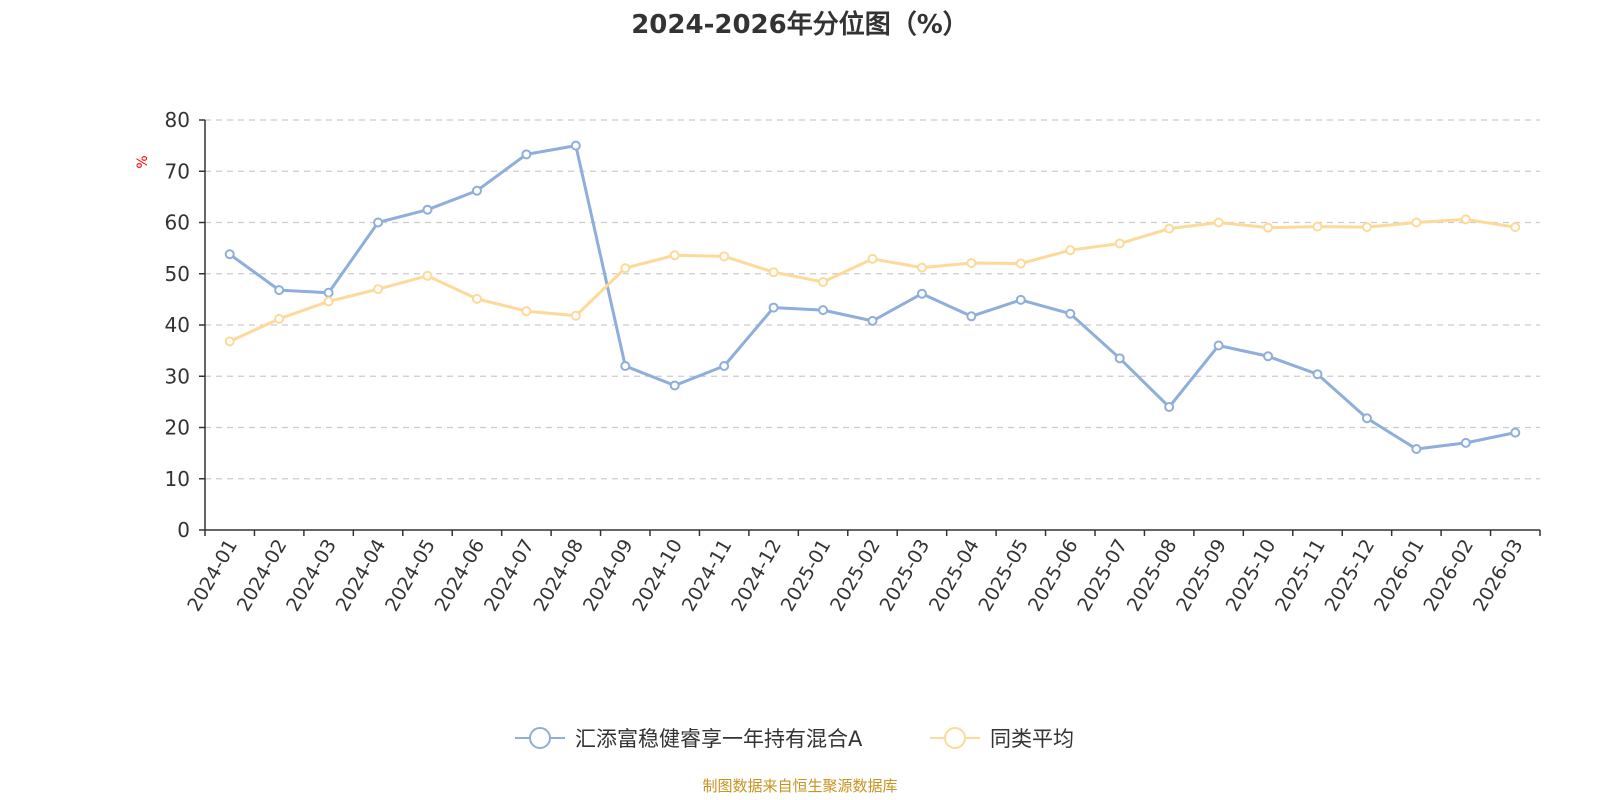  Describe the element at coordinates (177, 376) in the screenshot. I see `y-tick-label: 30` at that location.